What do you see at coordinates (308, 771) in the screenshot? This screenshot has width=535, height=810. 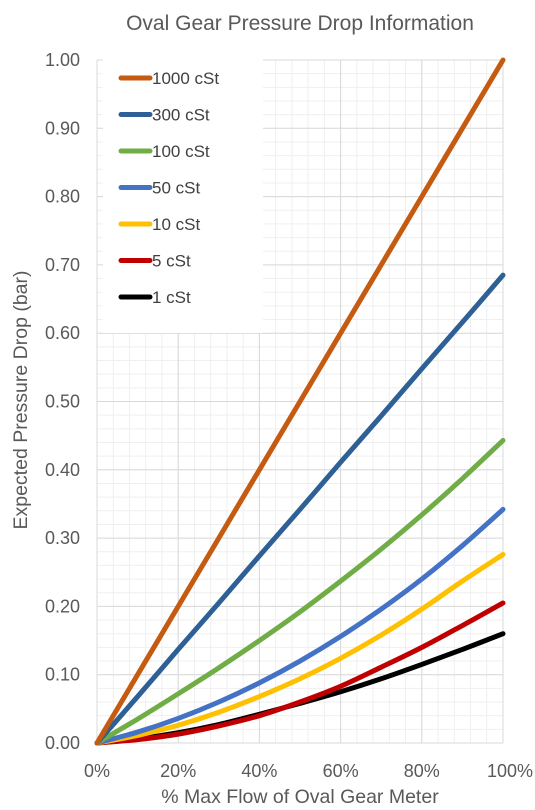 I see `x-axis-ticks: 0% 20% 40% 60% 80% 100%` at bounding box center [308, 771].